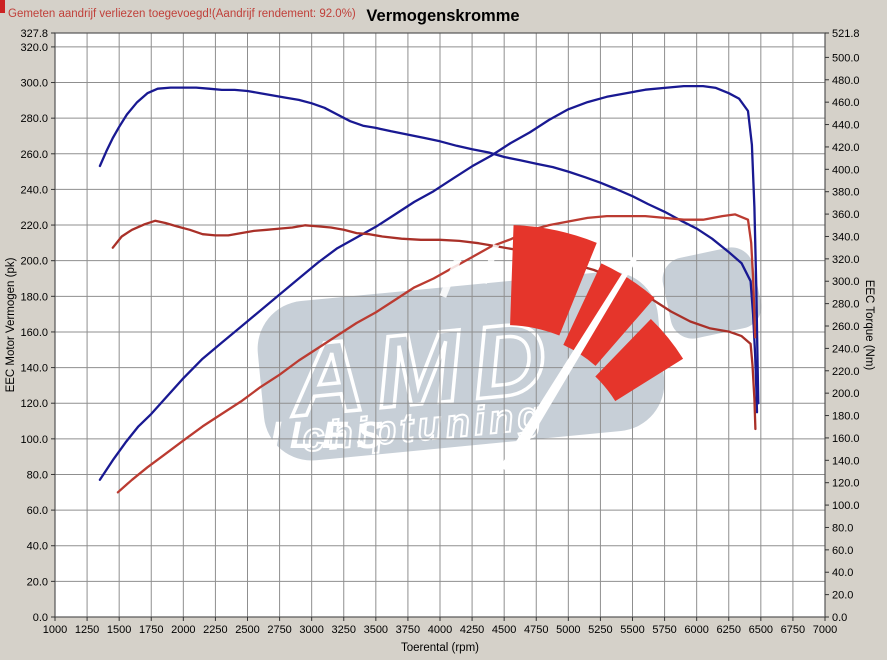 This screenshot has width=887, height=660. What do you see at coordinates (846, 215) in the screenshot?
I see `y-right-tick-label: 360.0` at bounding box center [846, 215].